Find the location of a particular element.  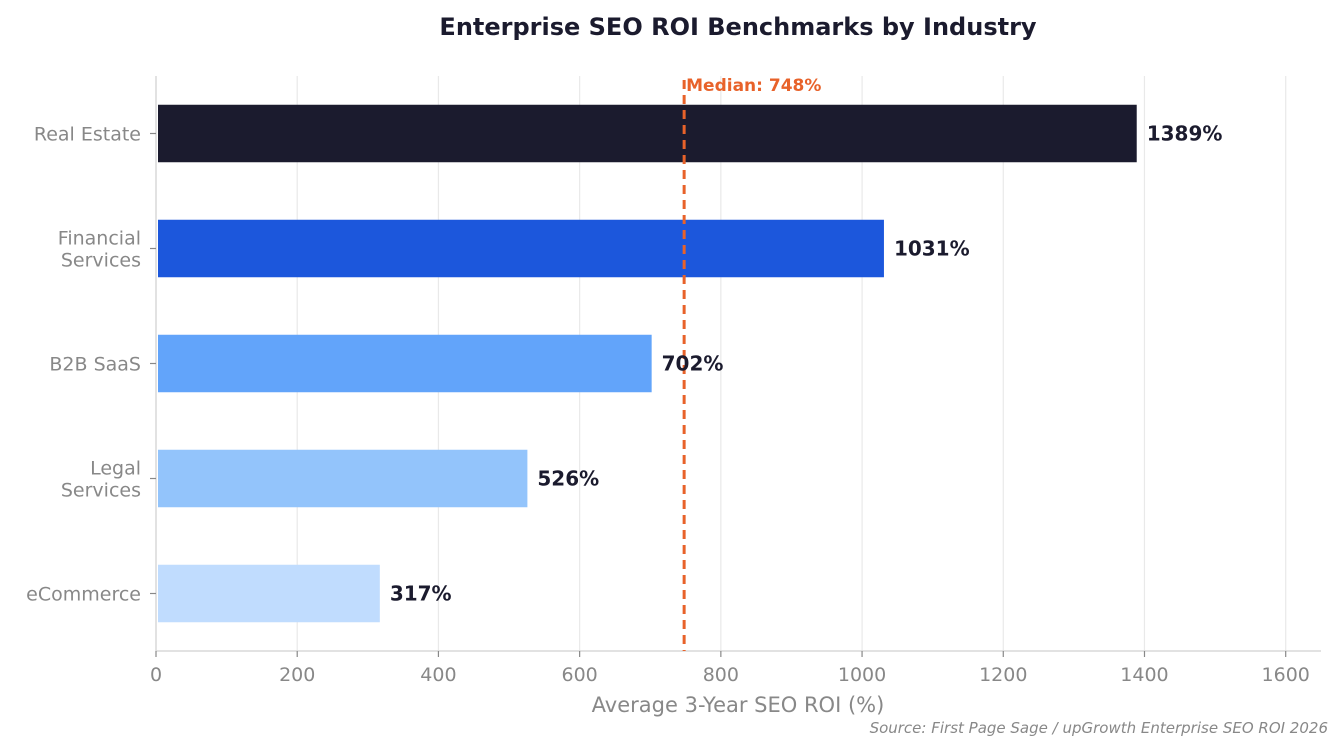

data-label: 1031% is located at coordinates (932, 249).